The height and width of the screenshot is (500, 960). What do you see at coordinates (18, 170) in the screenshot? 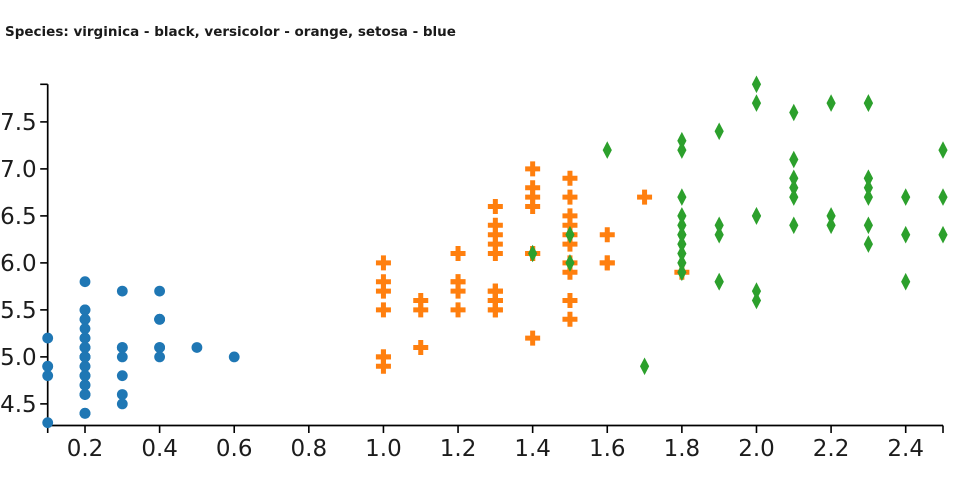
I see `y-tick-label: 7.0` at bounding box center [18, 170].